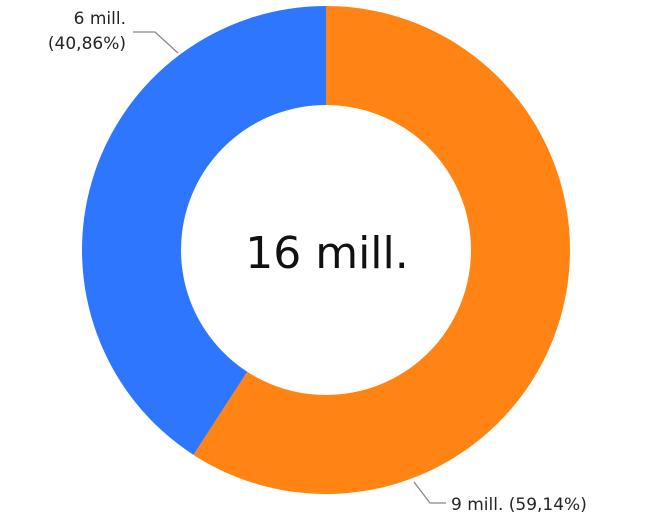  Describe the element at coordinates (429, 492) in the screenshot. I see `orange-slice-leader-line` at that location.